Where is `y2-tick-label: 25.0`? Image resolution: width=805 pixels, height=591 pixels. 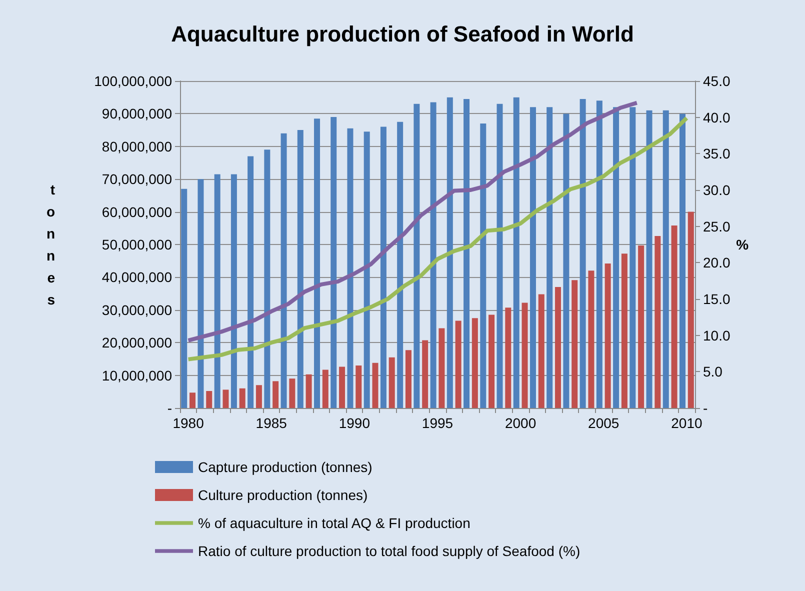 y2-tick-label: 25.0 is located at coordinates (716, 226).